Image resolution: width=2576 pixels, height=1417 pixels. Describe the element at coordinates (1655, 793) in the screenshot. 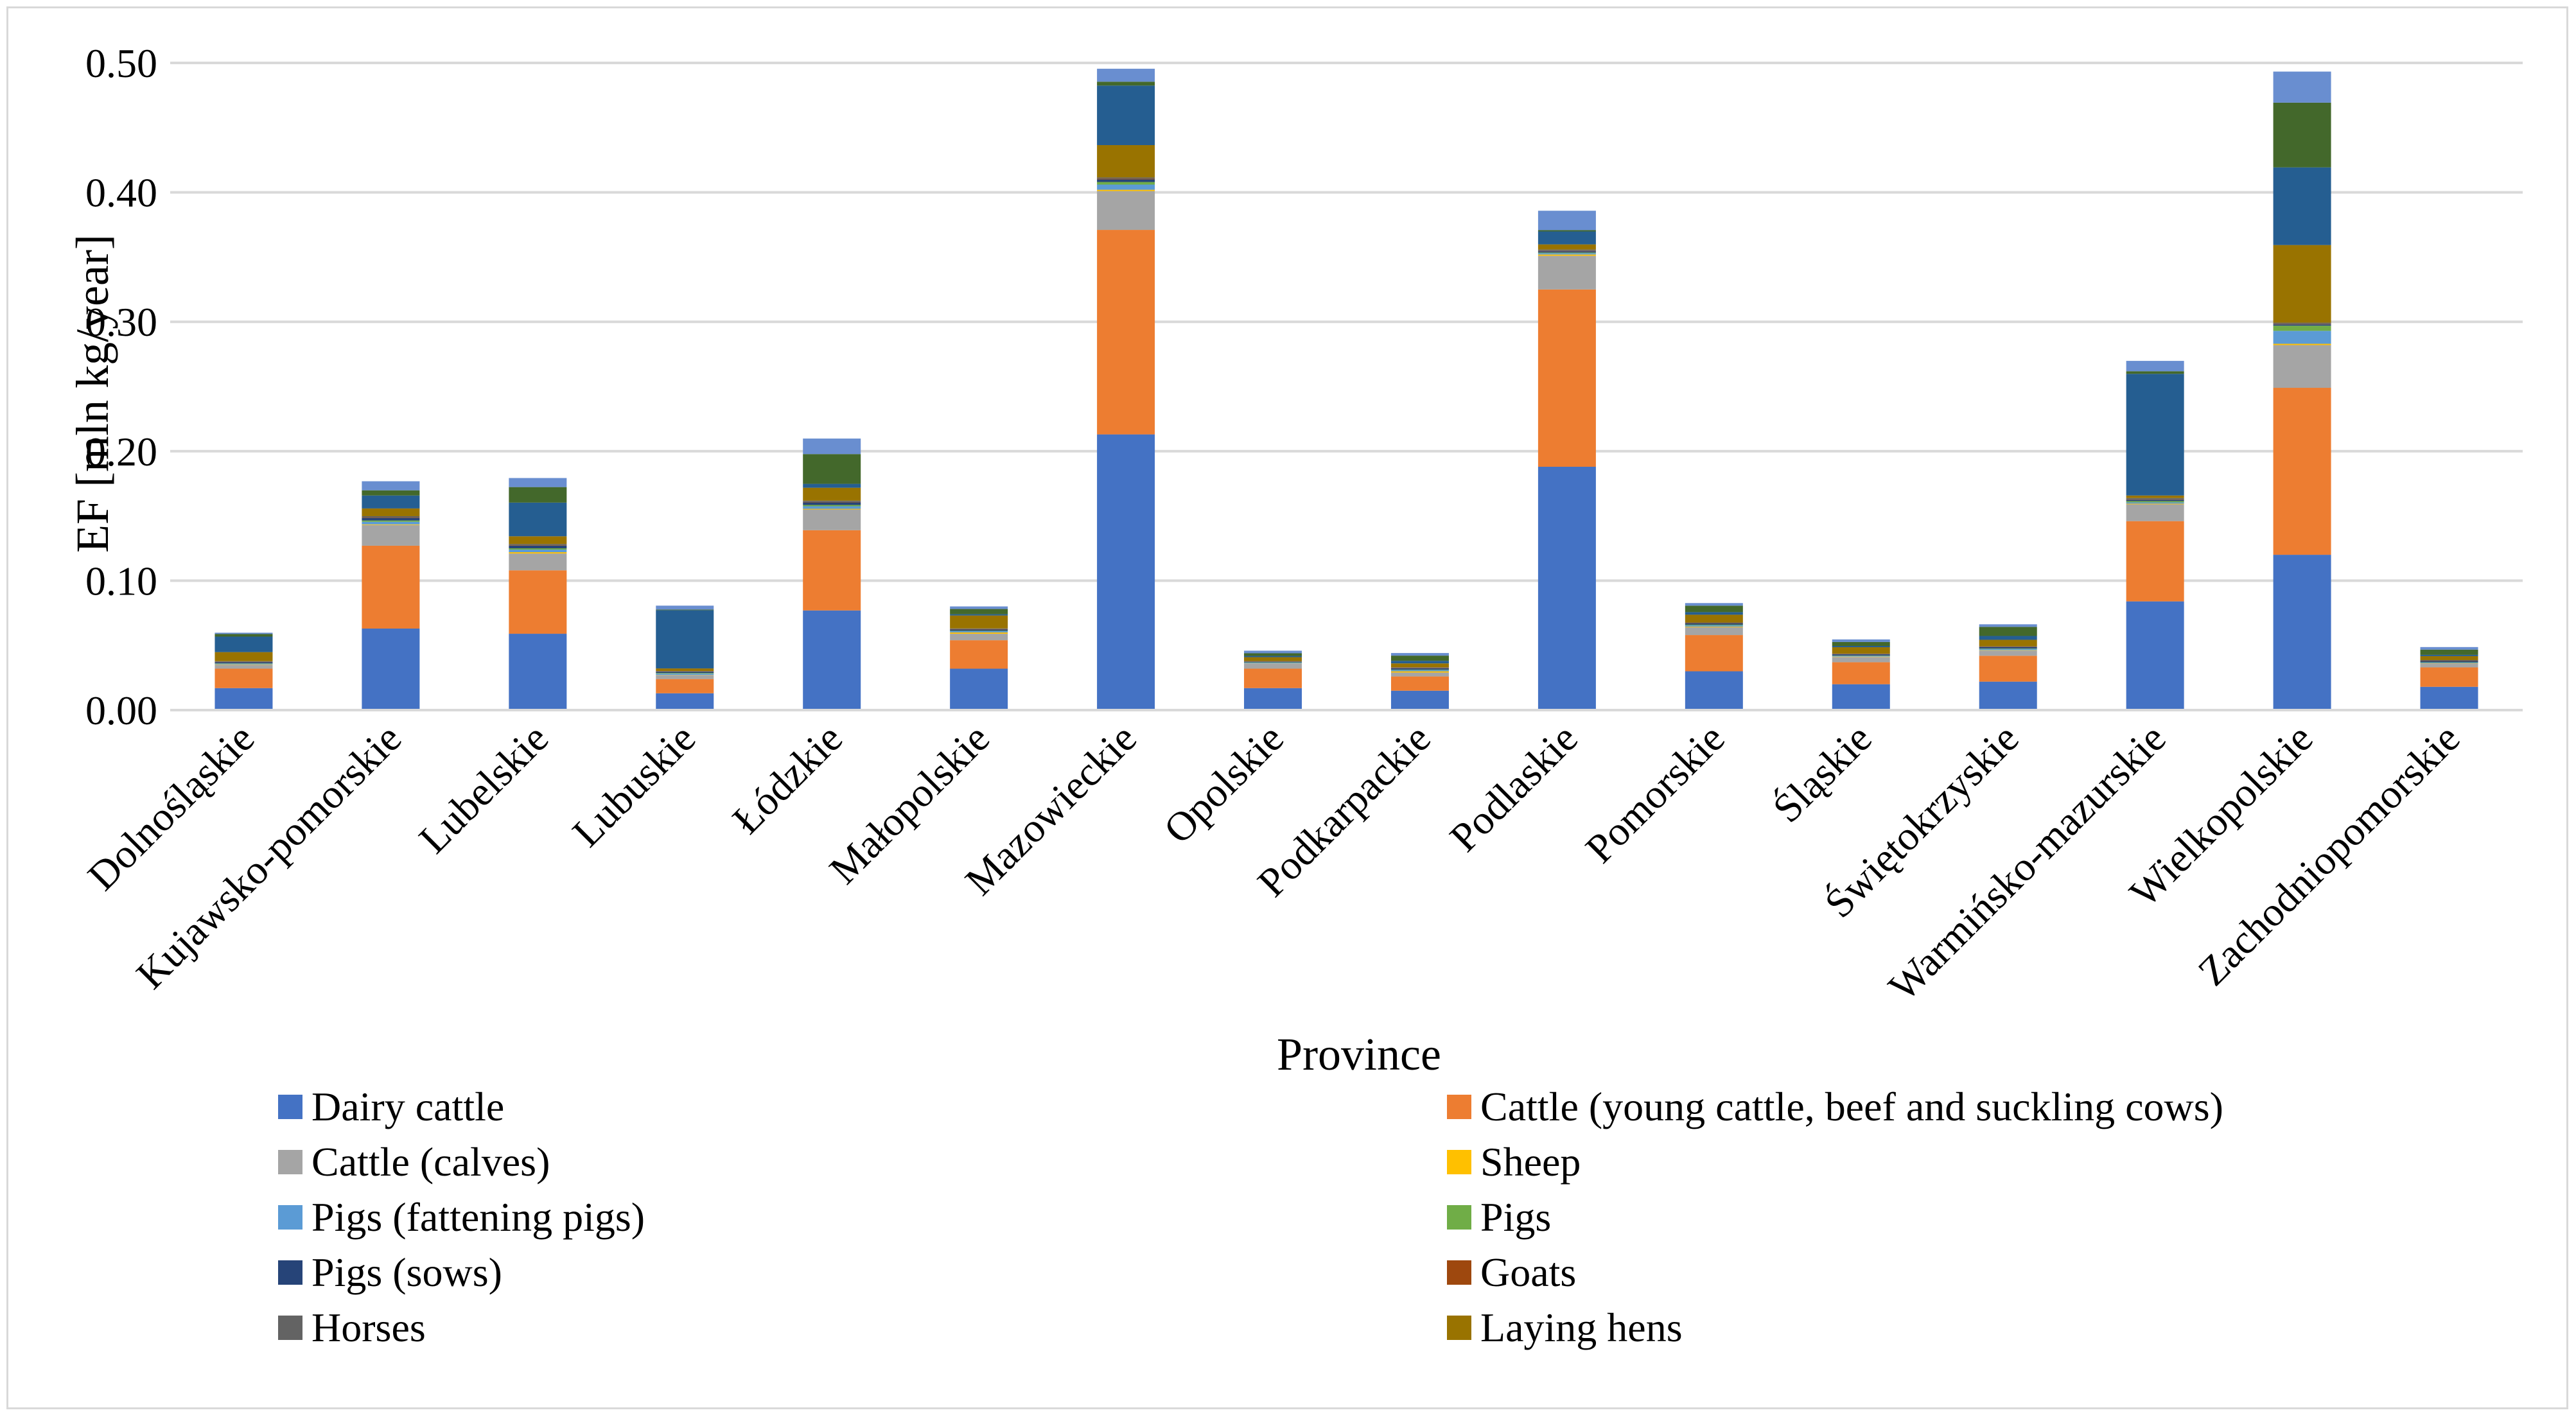

I see `x-tick-label: Pomorskie` at that location.